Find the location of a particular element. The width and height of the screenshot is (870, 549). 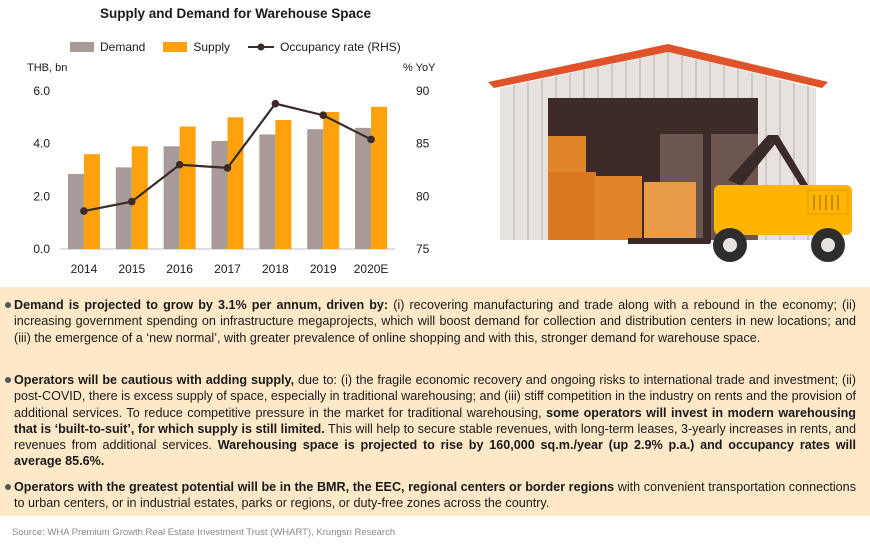

y-left-tick-label: 6.0 is located at coordinates (41, 91).